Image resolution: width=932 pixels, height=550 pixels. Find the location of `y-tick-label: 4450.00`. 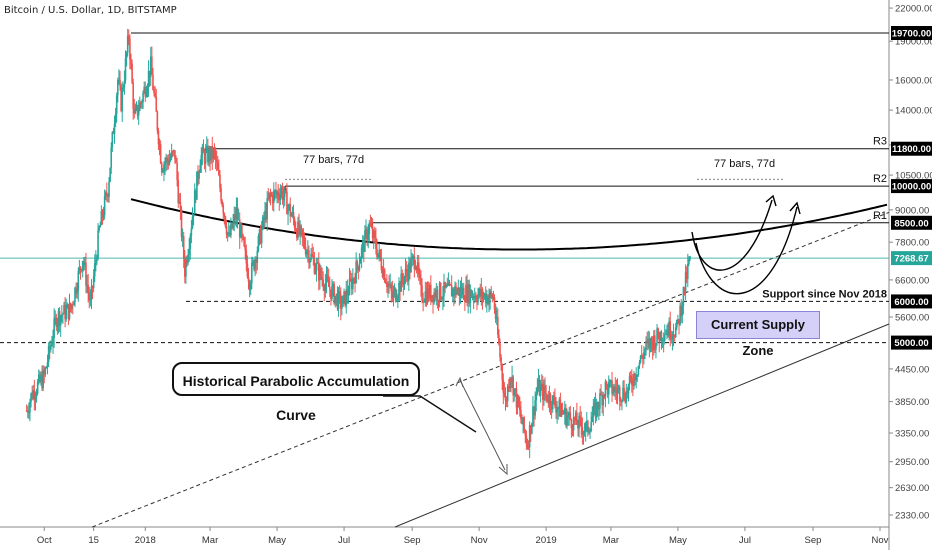

y-tick-label: 4450.00 is located at coordinates (912, 369).